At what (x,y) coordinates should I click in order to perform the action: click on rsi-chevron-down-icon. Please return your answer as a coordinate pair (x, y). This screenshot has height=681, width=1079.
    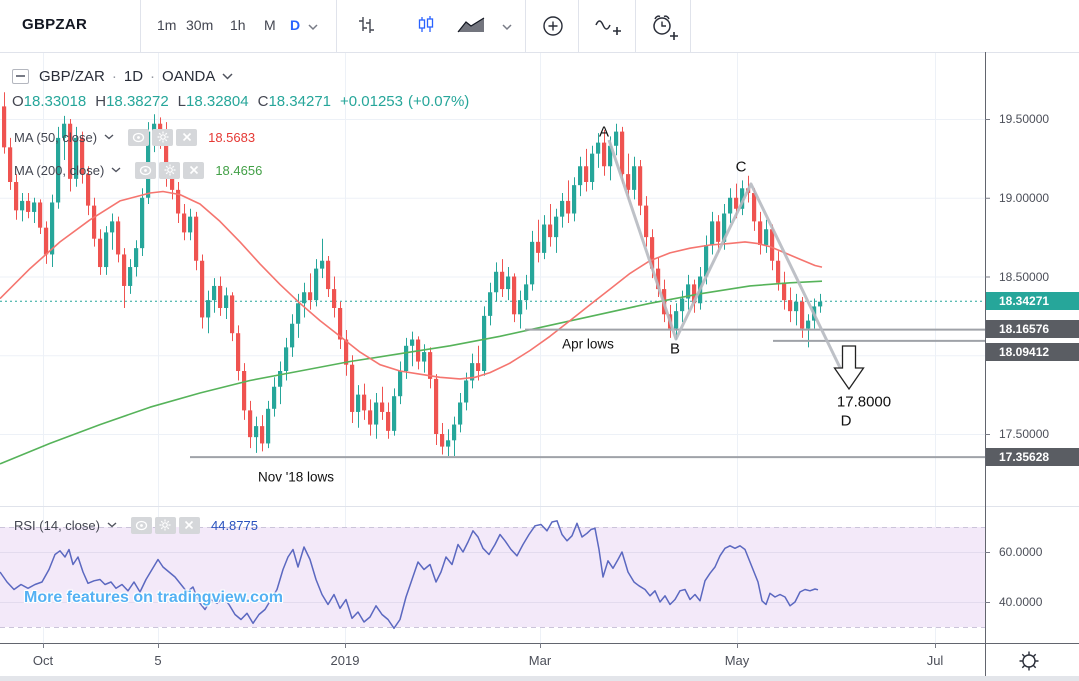
    Looking at the image, I should click on (112, 525).